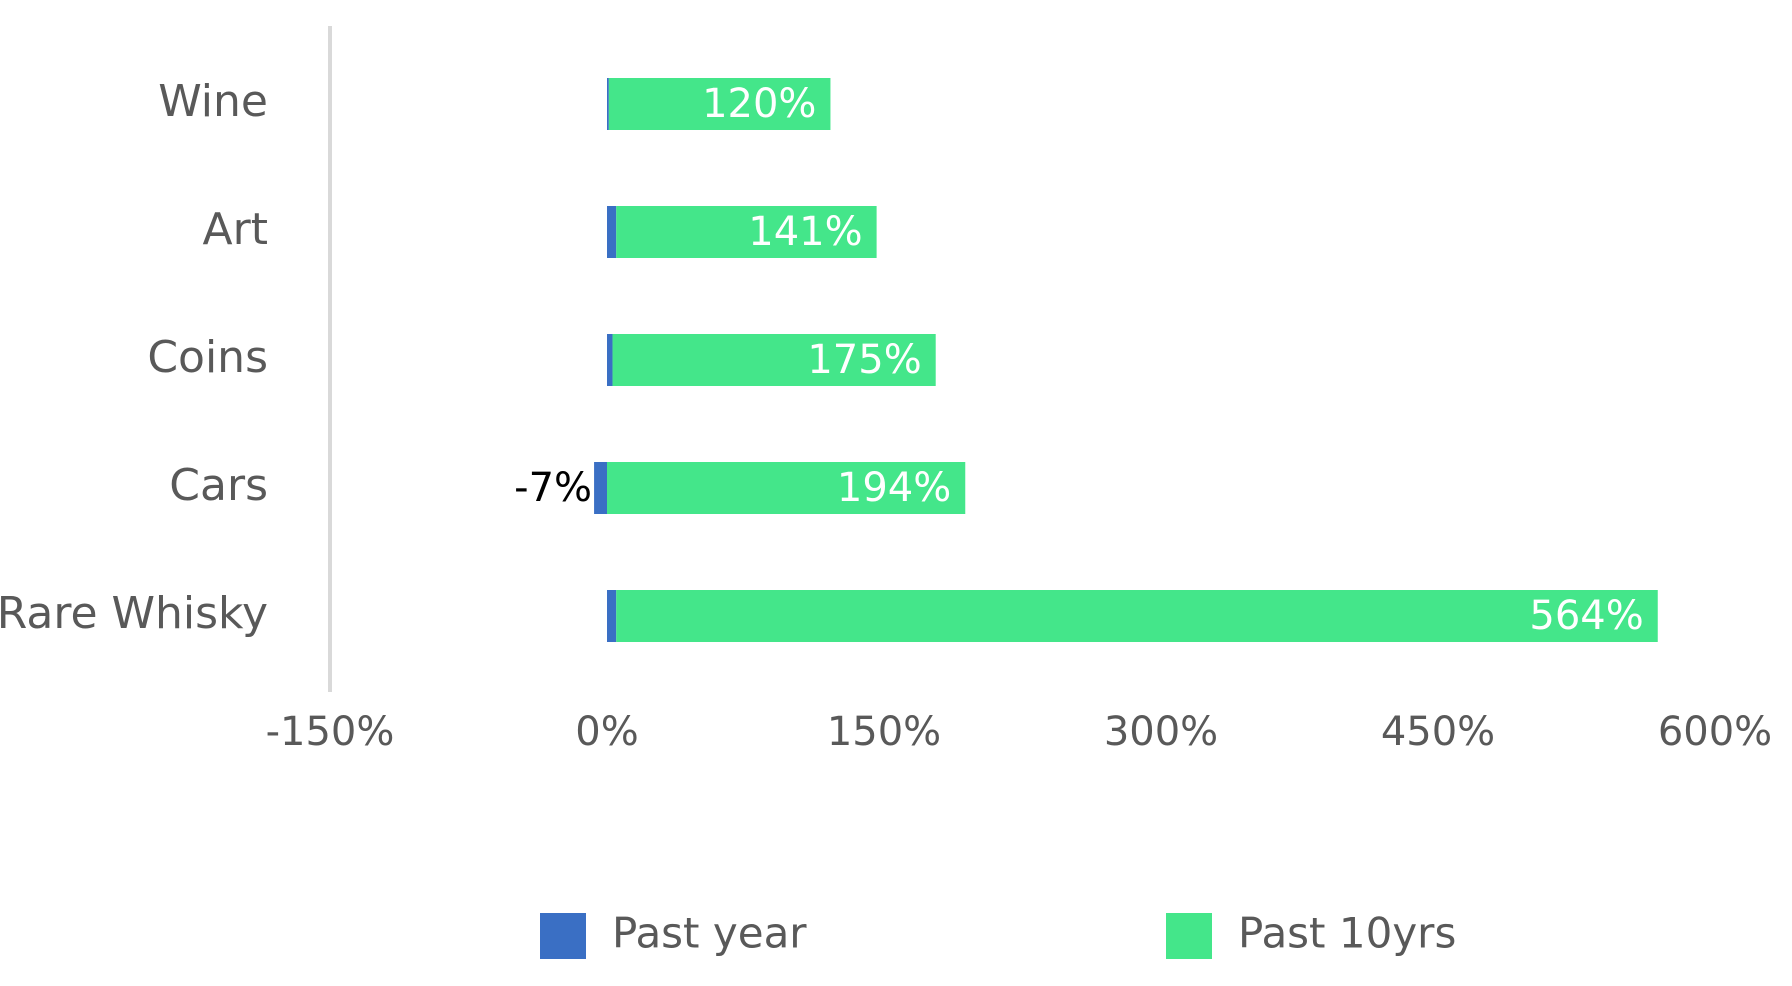 Image resolution: width=1792 pixels, height=986 pixels. What do you see at coordinates (864, 360) in the screenshot?
I see `data-label: 175%` at bounding box center [864, 360].